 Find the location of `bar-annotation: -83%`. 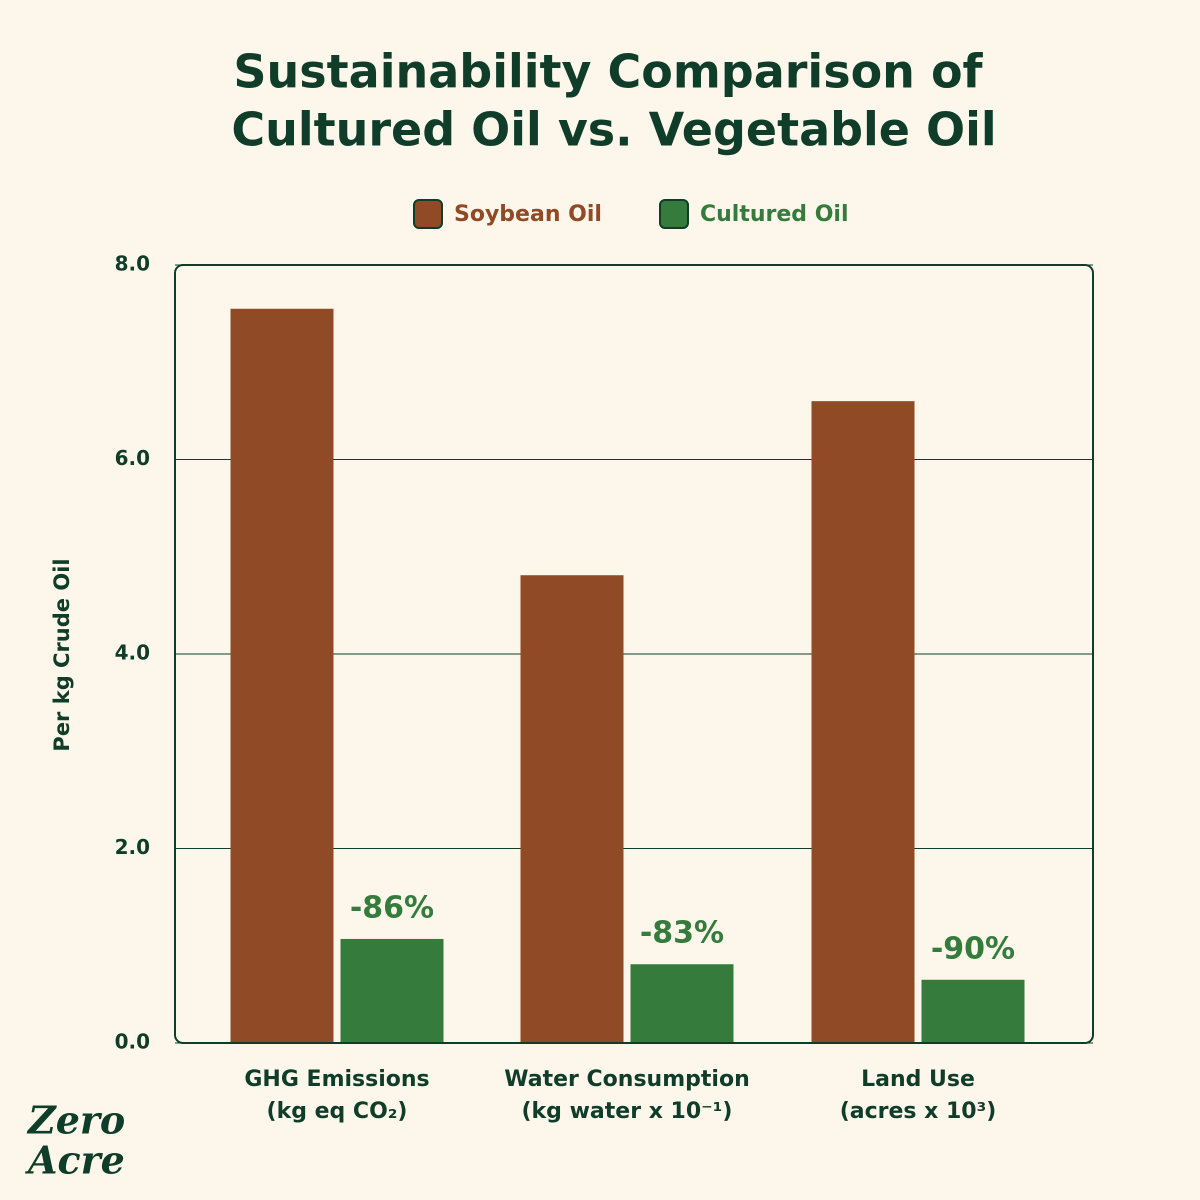

bar-annotation: -83% is located at coordinates (682, 933).